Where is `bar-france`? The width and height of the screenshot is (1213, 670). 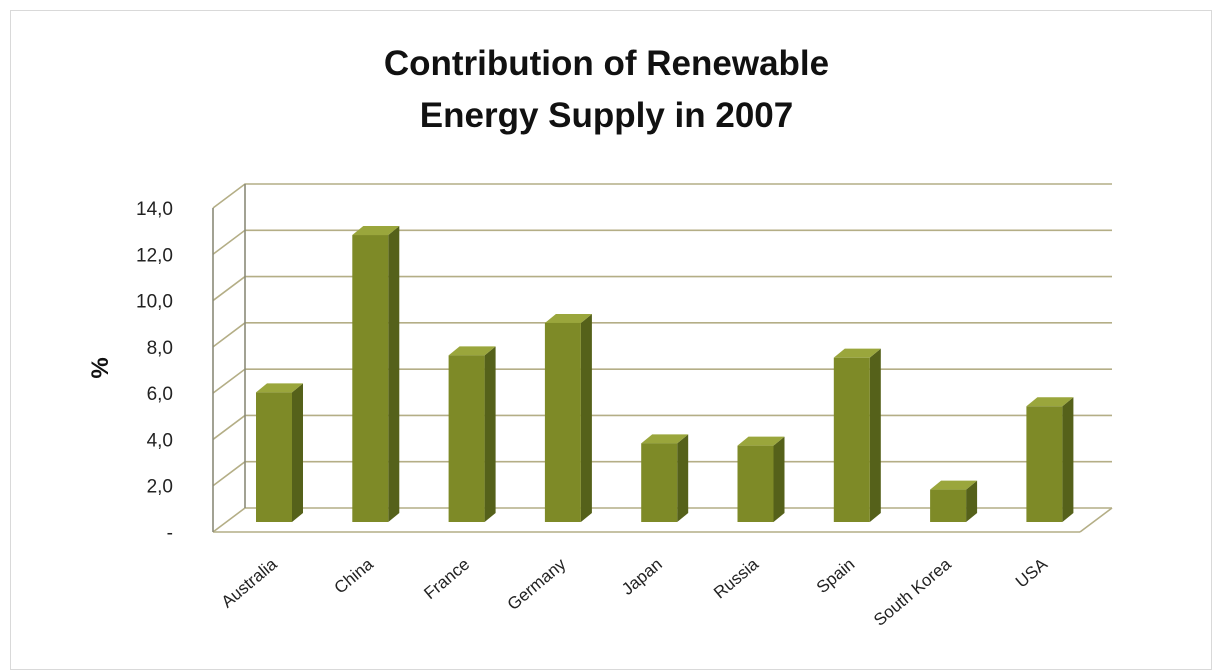
bar-france is located at coordinates (472, 434).